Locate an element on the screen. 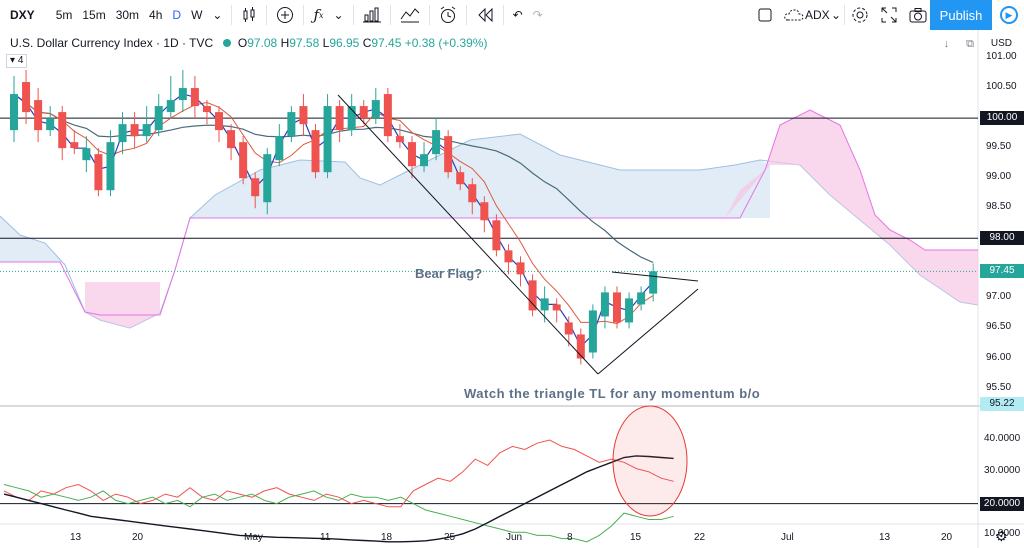  indicators-collapse-badge: ▾ 4 is located at coordinates (17, 61).